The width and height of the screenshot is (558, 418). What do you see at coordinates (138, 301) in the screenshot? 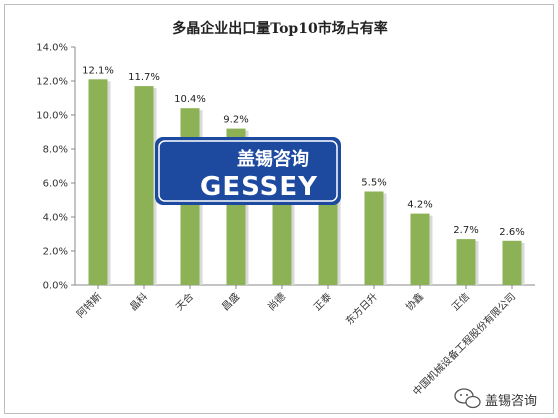
I see `category-label: 晶科` at bounding box center [138, 301].